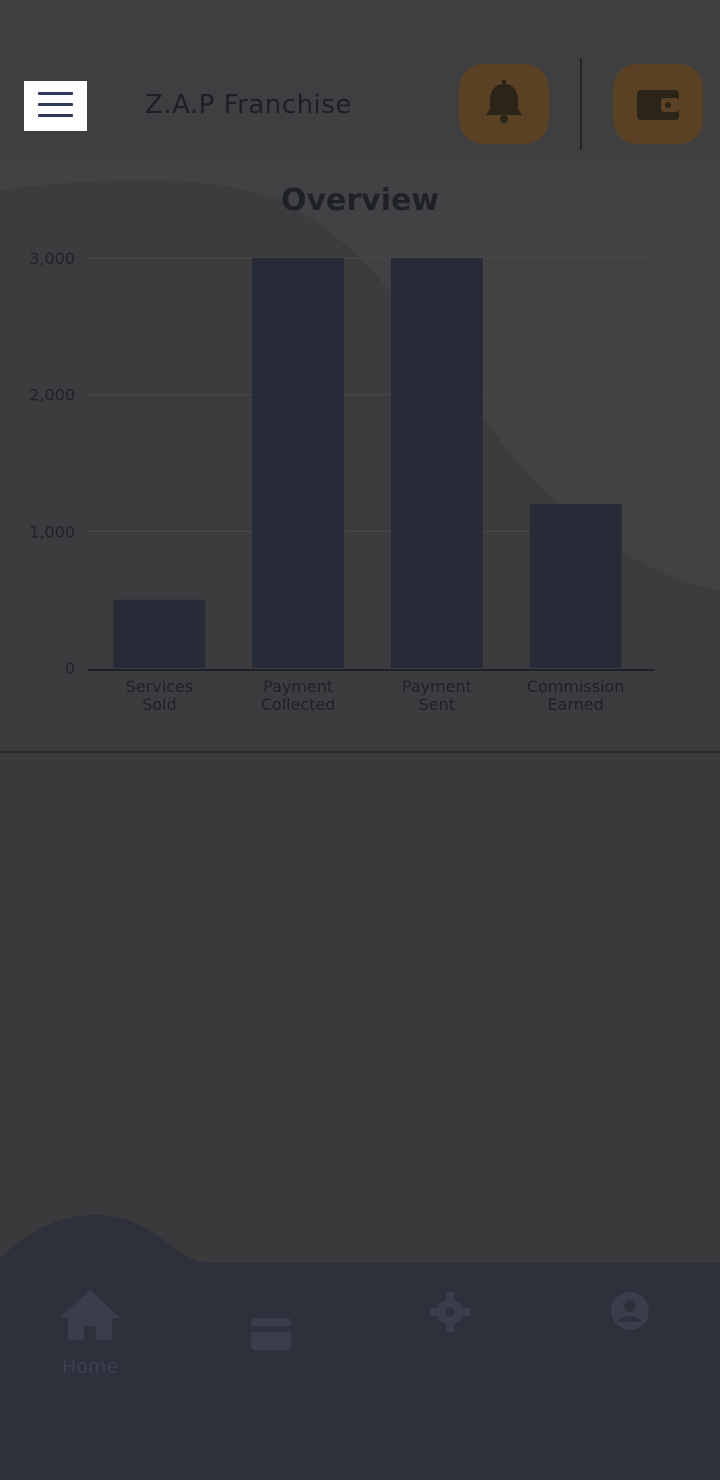  What do you see at coordinates (630, 1311) in the screenshot?
I see `profile-icon` at bounding box center [630, 1311].